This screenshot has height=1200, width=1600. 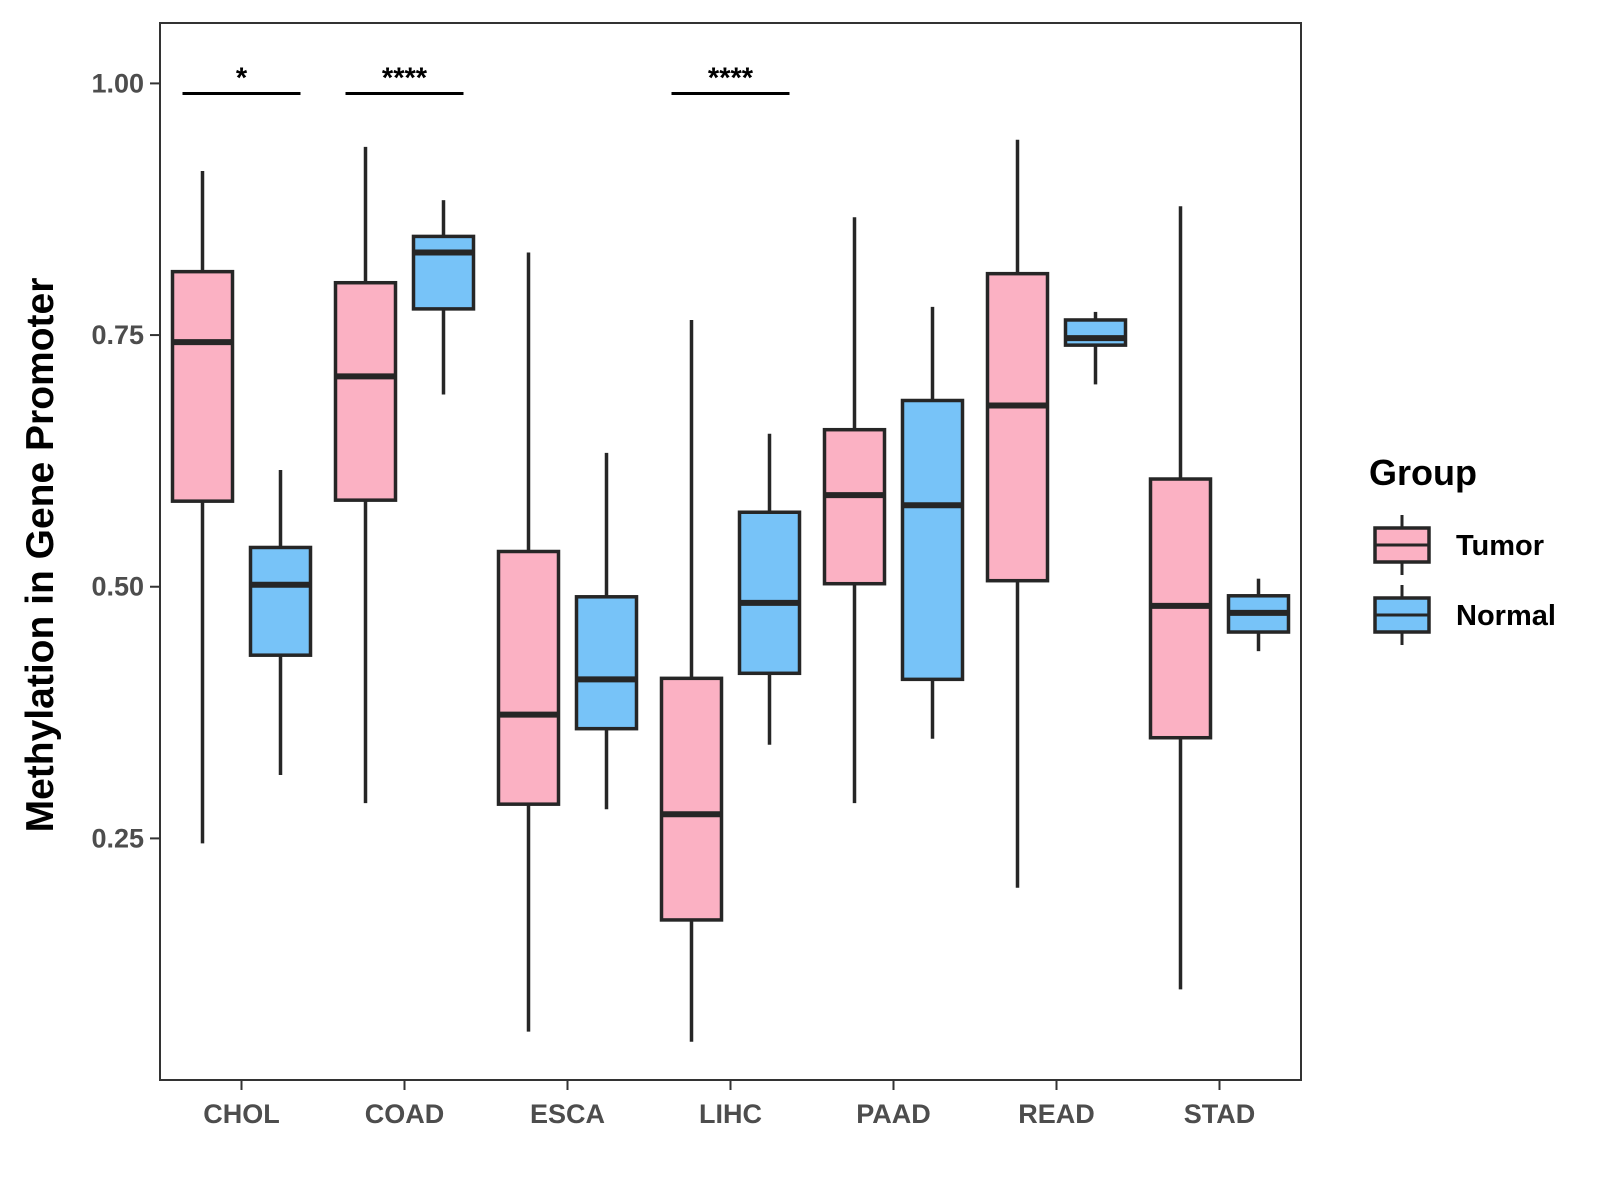 I want to click on box-tumor-coad, so click(x=365, y=475).